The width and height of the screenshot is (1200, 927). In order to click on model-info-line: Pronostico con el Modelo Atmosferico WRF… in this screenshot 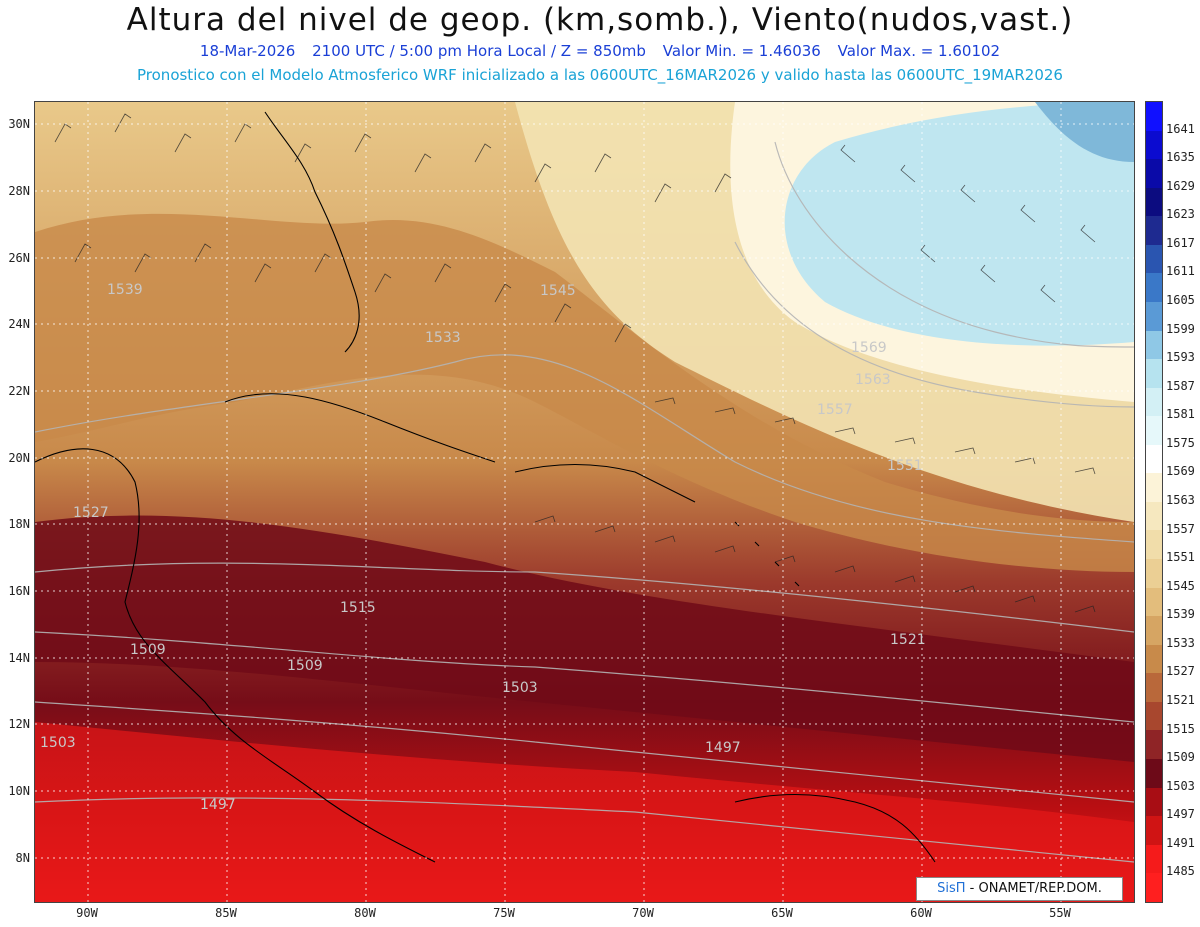, I will do `click(600, 75)`.